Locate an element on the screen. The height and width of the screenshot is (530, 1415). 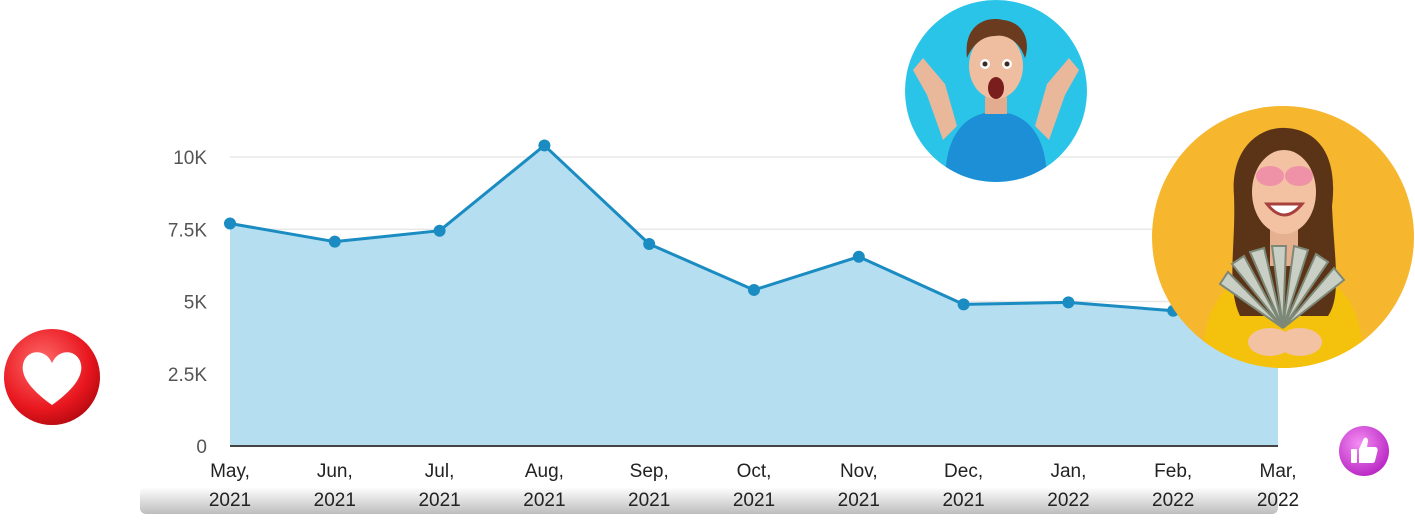
y-axis: 0 2.5K 5K 7.5K 10K is located at coordinates (187, 303).